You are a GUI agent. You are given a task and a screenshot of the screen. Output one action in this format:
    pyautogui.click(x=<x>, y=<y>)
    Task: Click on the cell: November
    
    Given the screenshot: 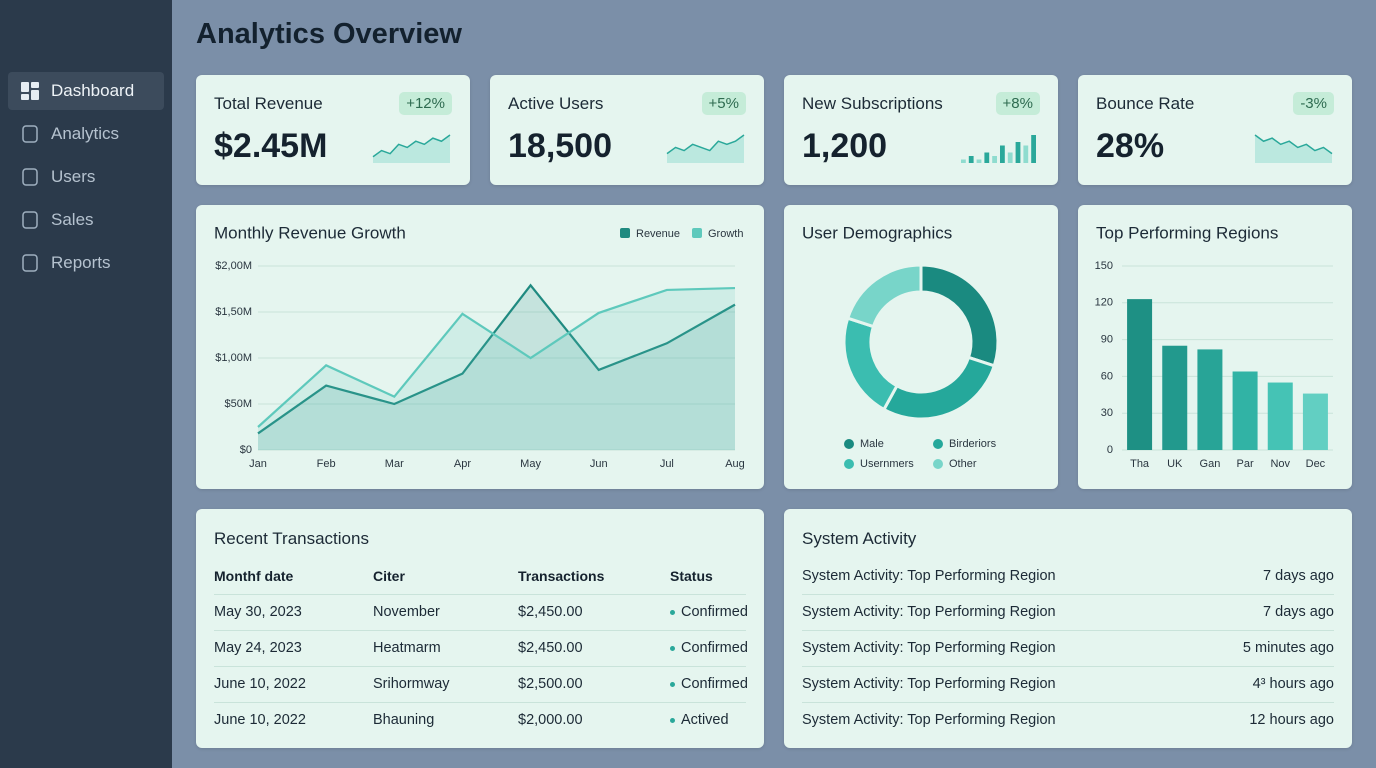 What is the action you would take?
    pyautogui.click(x=406, y=612)
    